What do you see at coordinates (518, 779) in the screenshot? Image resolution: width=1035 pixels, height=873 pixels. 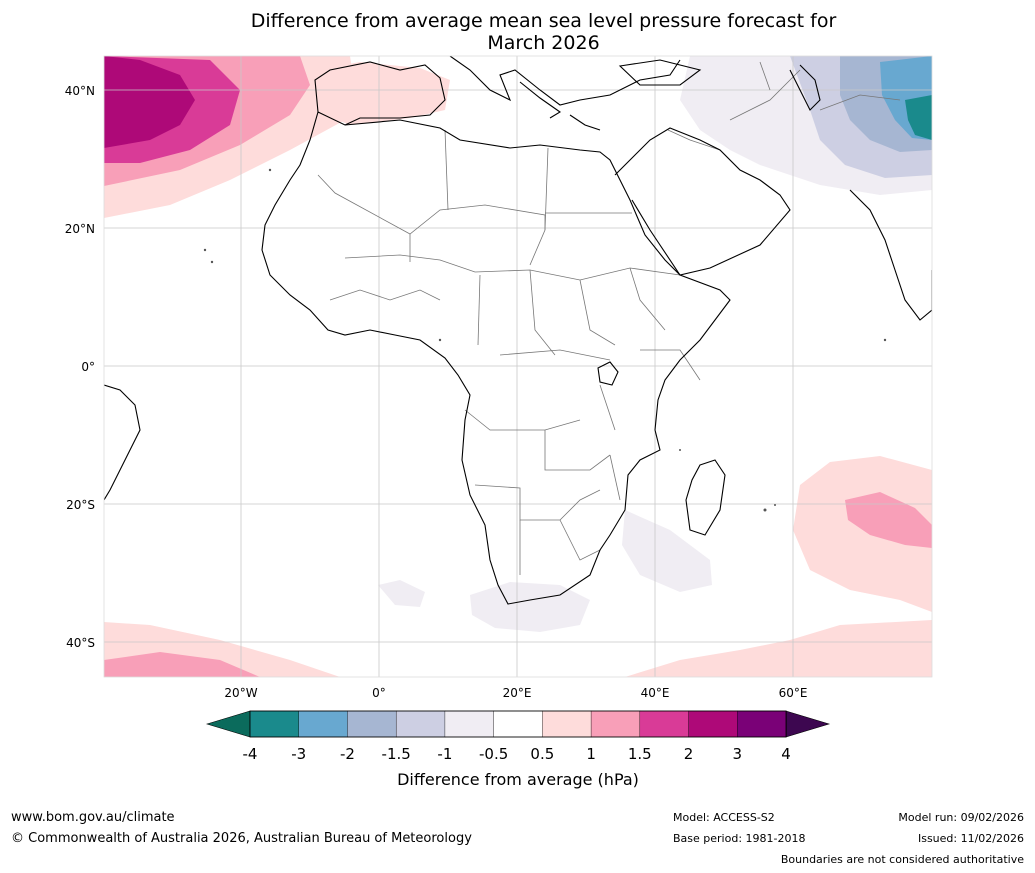 I see `colorbar-title: Difference from average (hPa)` at bounding box center [518, 779].